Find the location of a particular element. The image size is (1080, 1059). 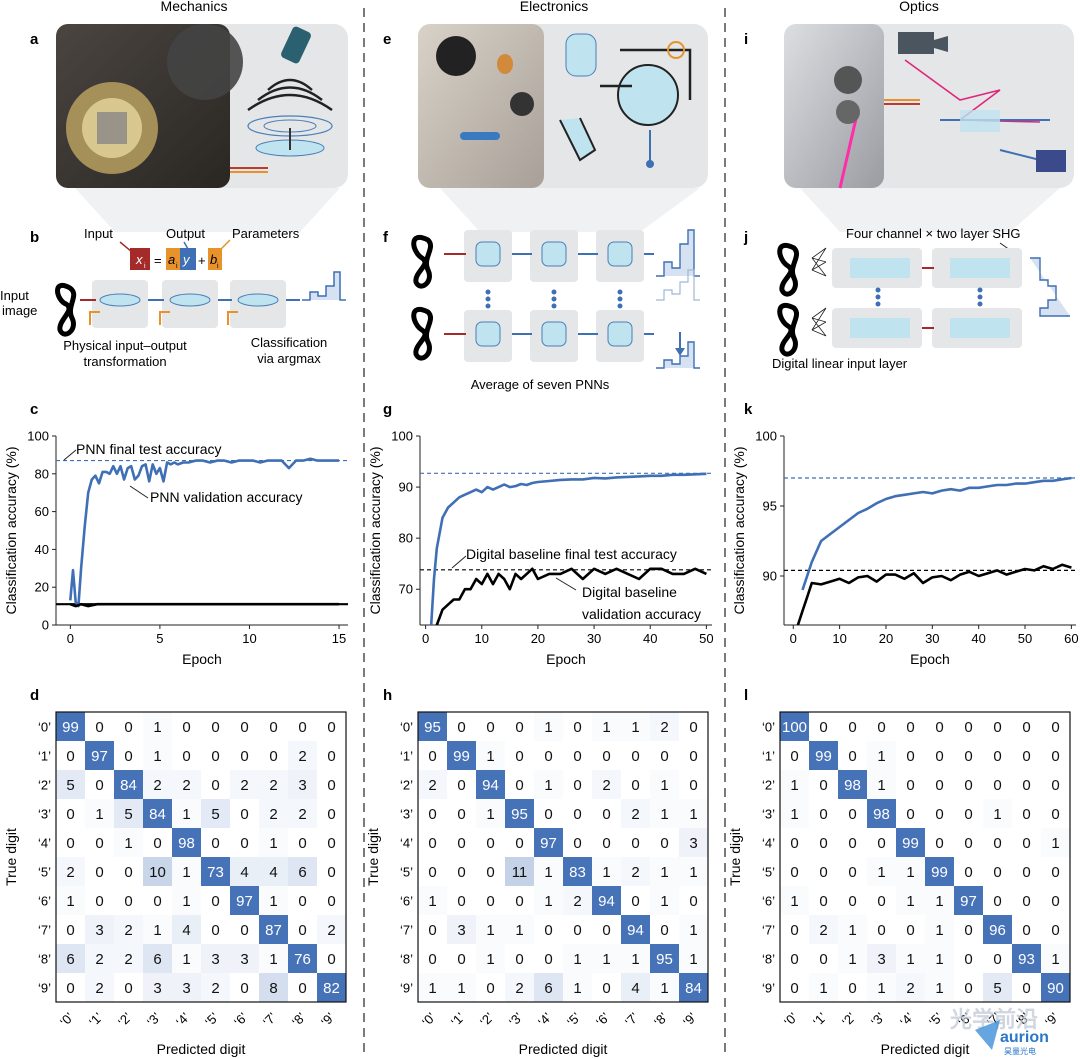

matrix-value: 90 is located at coordinates (1055, 988).